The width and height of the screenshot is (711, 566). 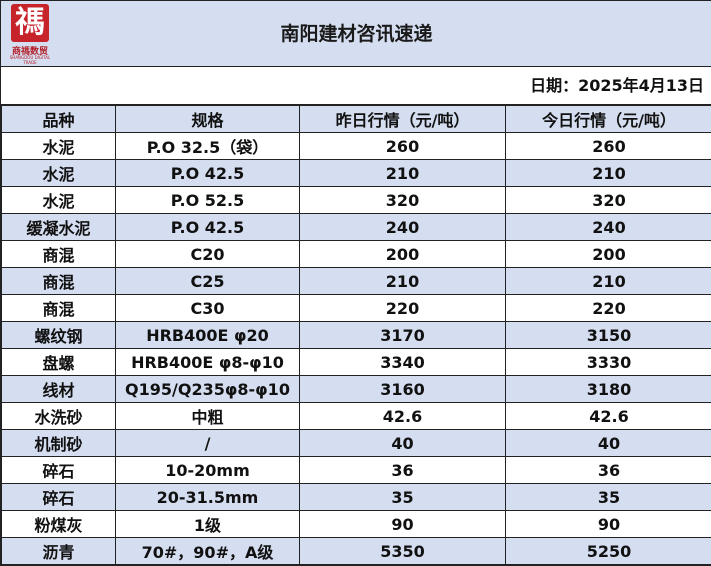 What do you see at coordinates (402, 497) in the screenshot?
I see `yesterday-price-cell: 35` at bounding box center [402, 497].